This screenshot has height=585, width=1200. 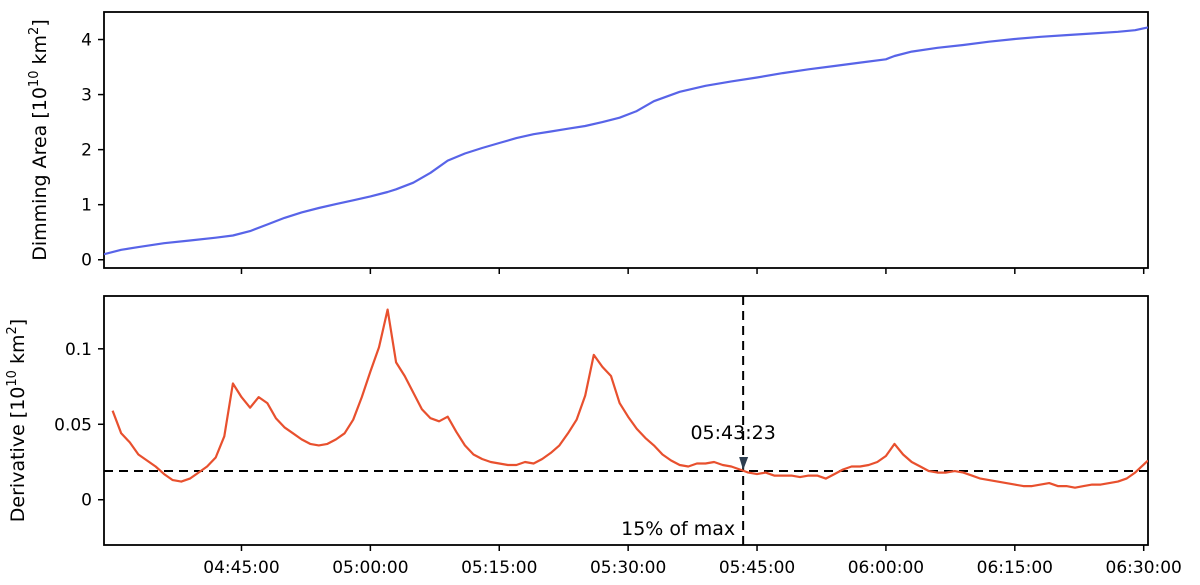 I want to click on bottom-x-tick-label: 06:15:00, so click(x=1015, y=568).